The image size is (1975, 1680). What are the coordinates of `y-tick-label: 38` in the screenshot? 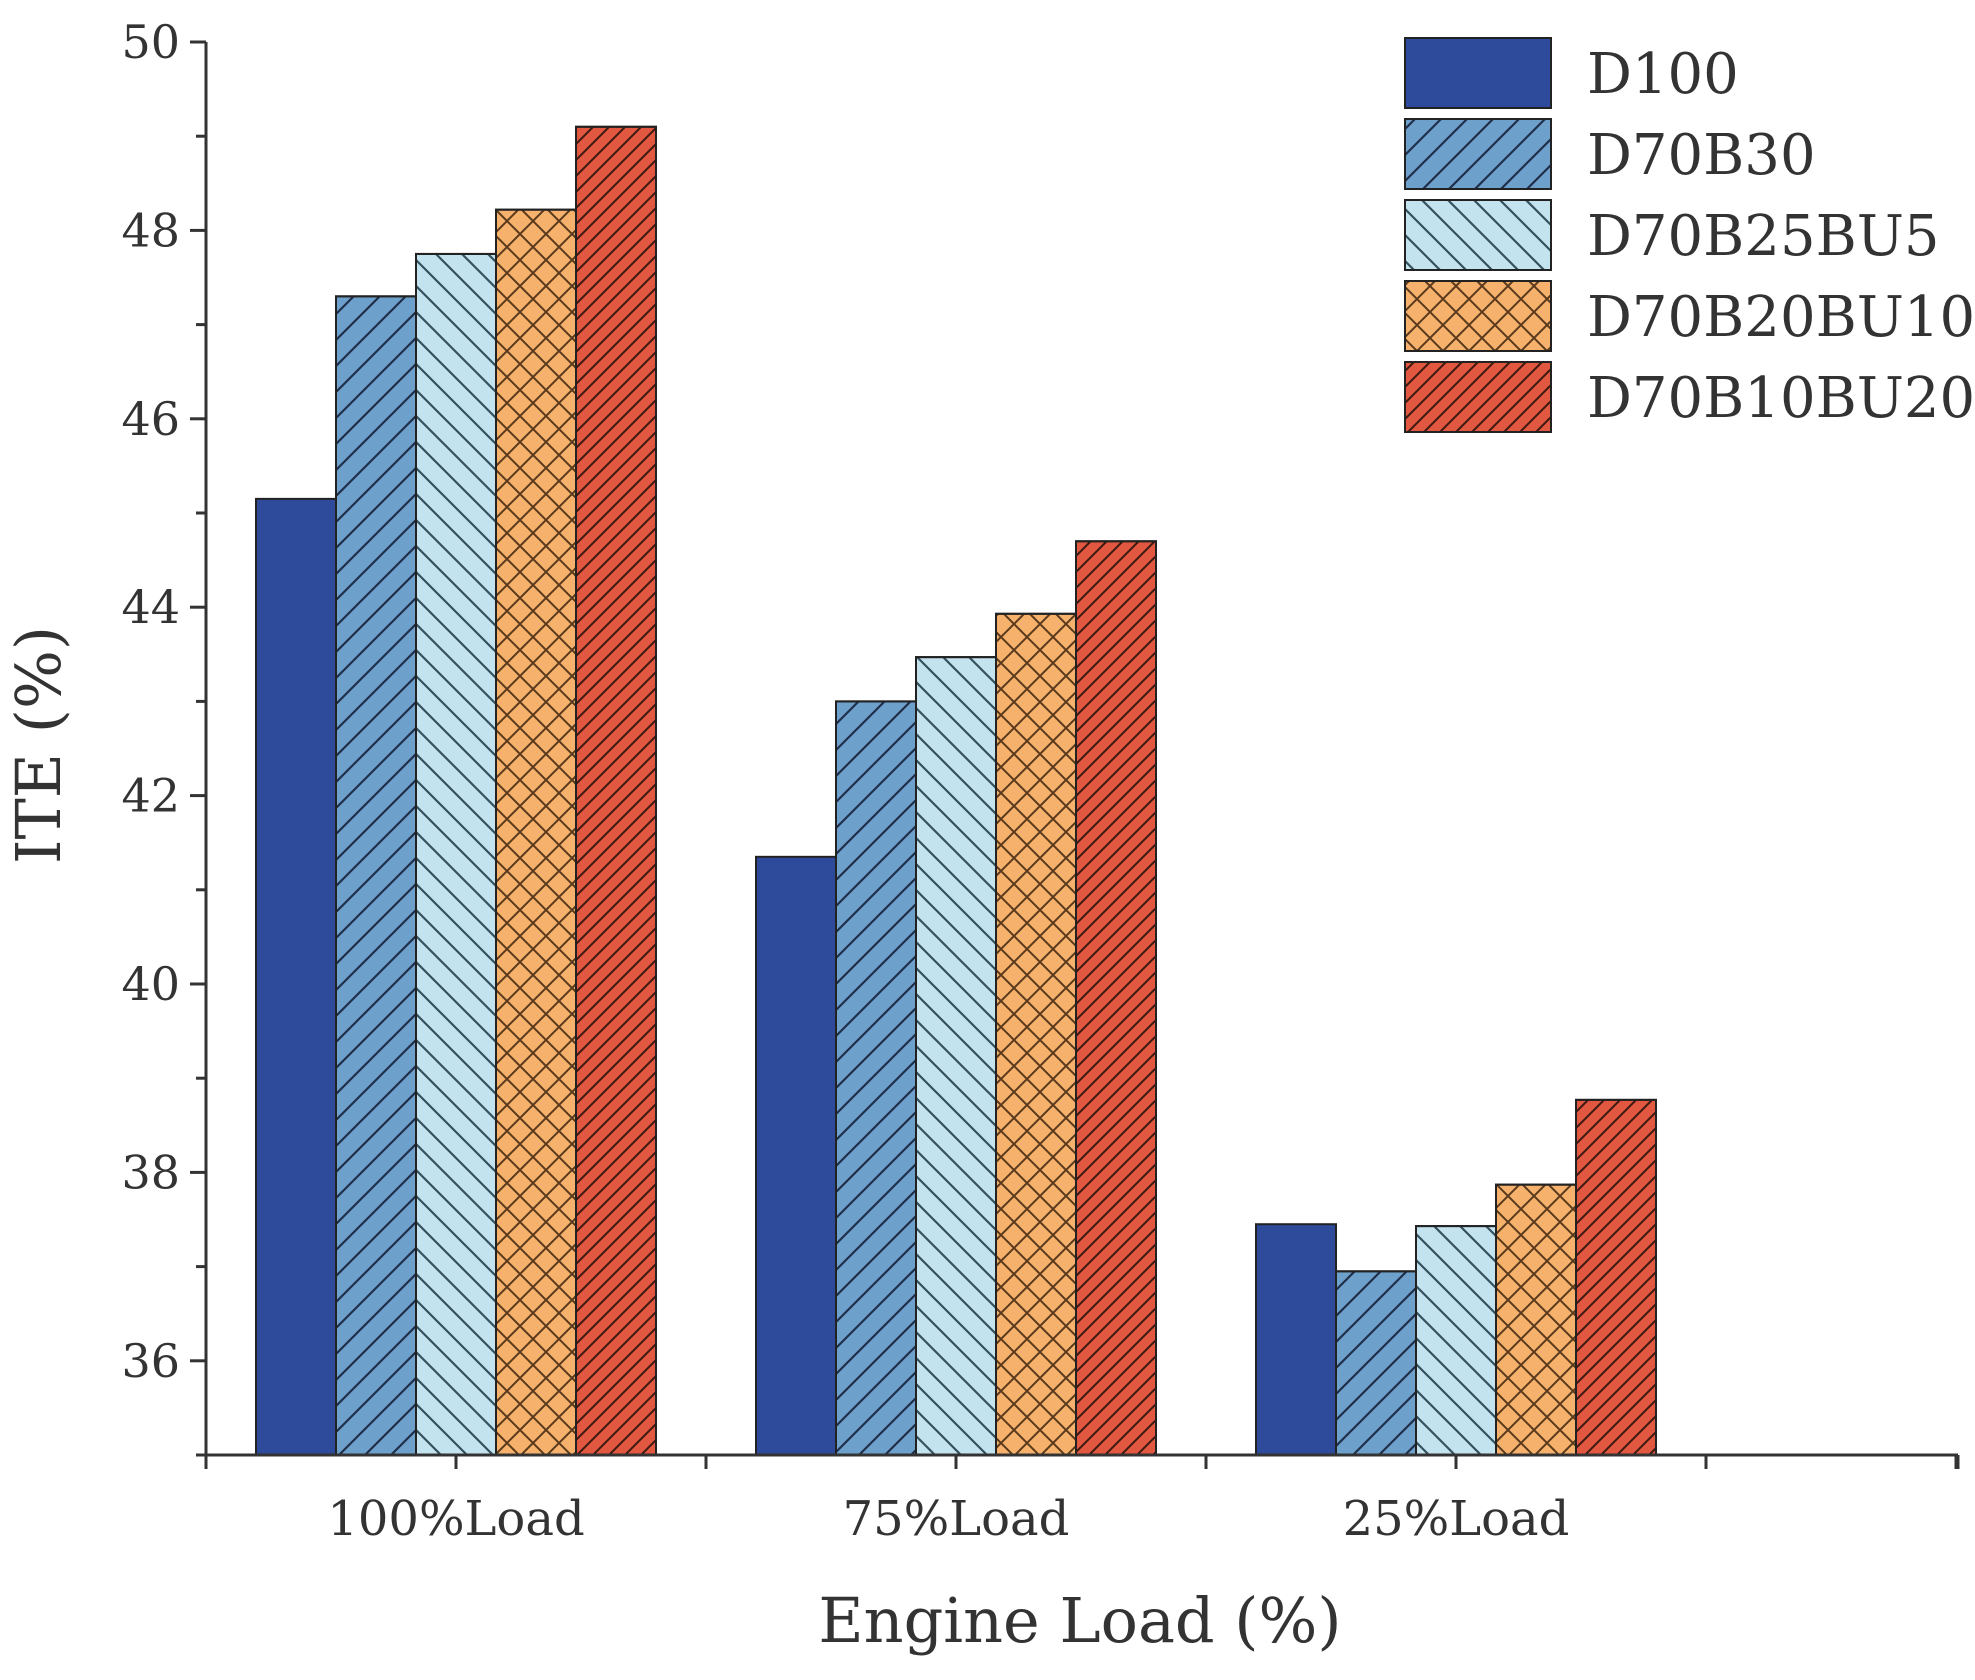 It's located at (150, 1172).